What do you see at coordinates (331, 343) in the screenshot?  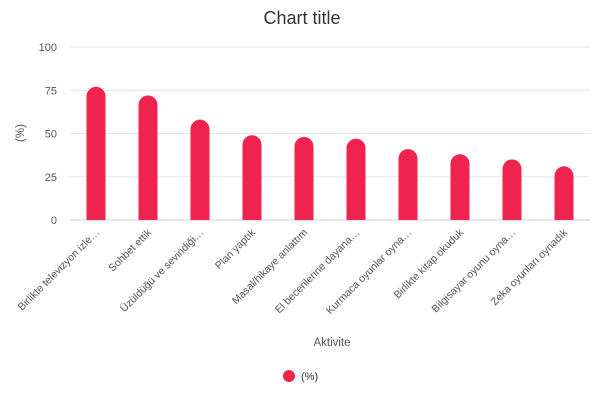 I see `x-axis-label: Aktivite` at bounding box center [331, 343].